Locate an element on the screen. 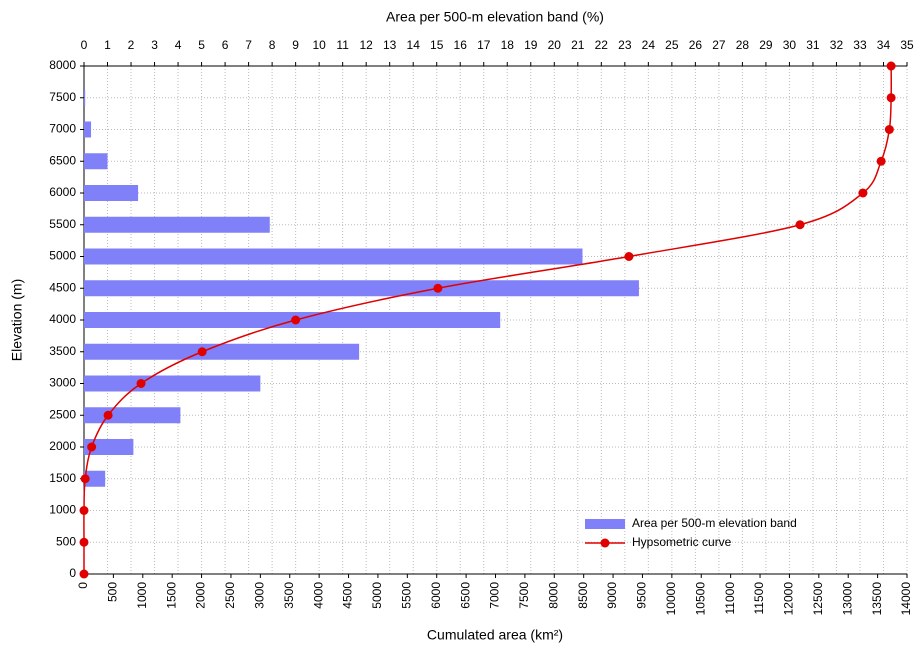 This screenshot has height=648, width=916. bottom-tick-label: 9000 is located at coordinates (612, 595).